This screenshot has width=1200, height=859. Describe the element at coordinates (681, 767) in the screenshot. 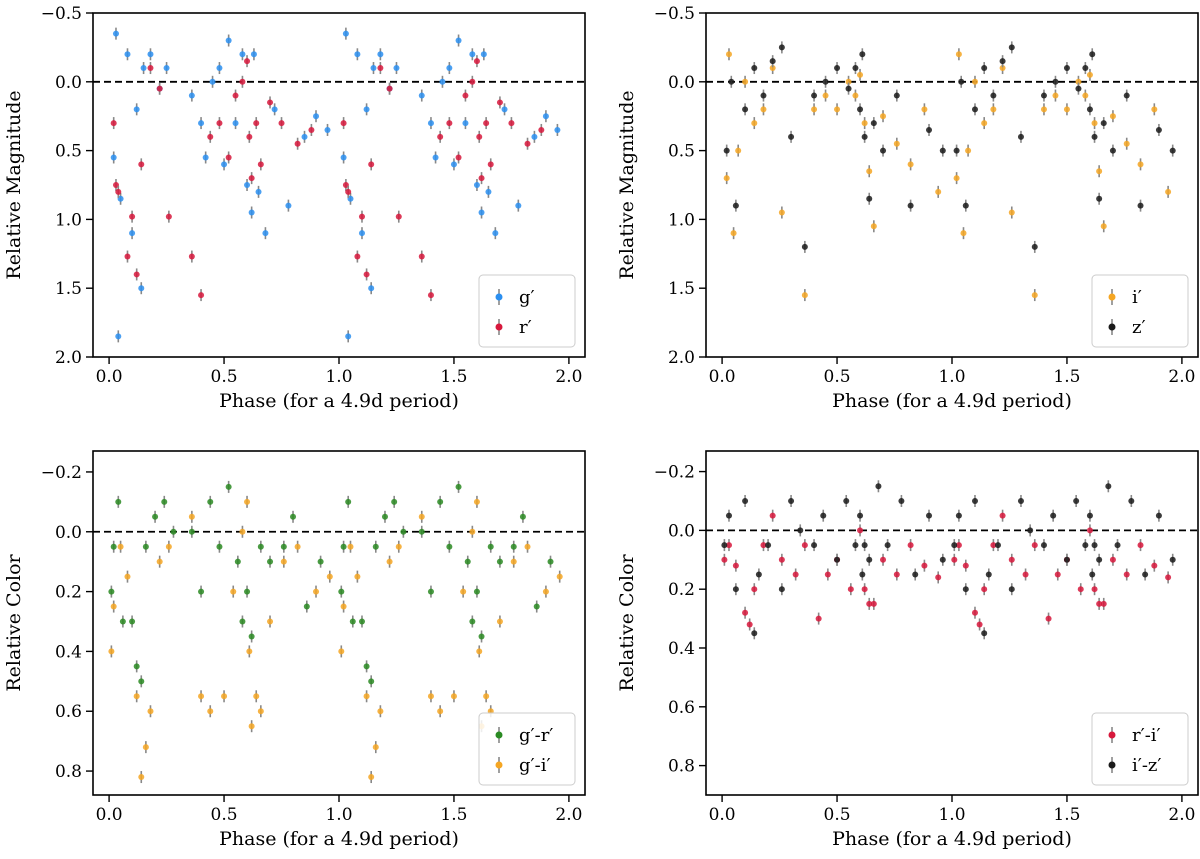

I see `panel-bottom-right-ytick-label: 0.8` at that location.